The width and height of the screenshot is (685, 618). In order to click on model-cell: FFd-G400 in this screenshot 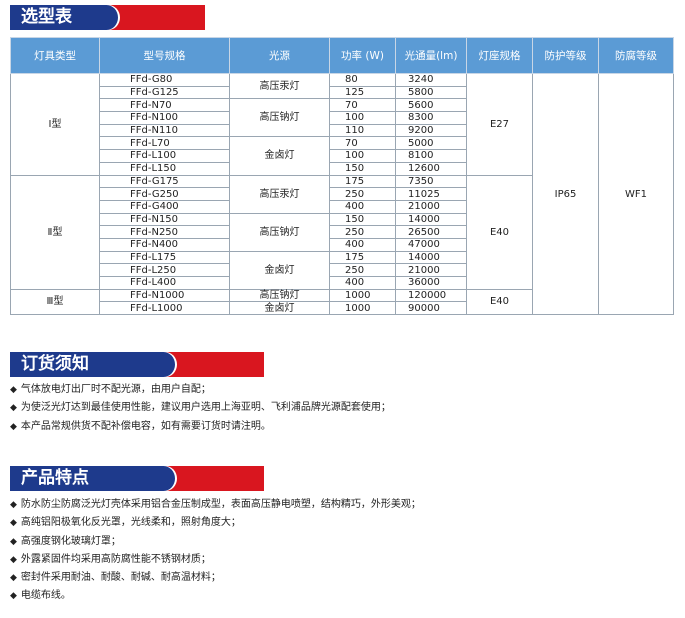, I will do `click(164, 206)`.